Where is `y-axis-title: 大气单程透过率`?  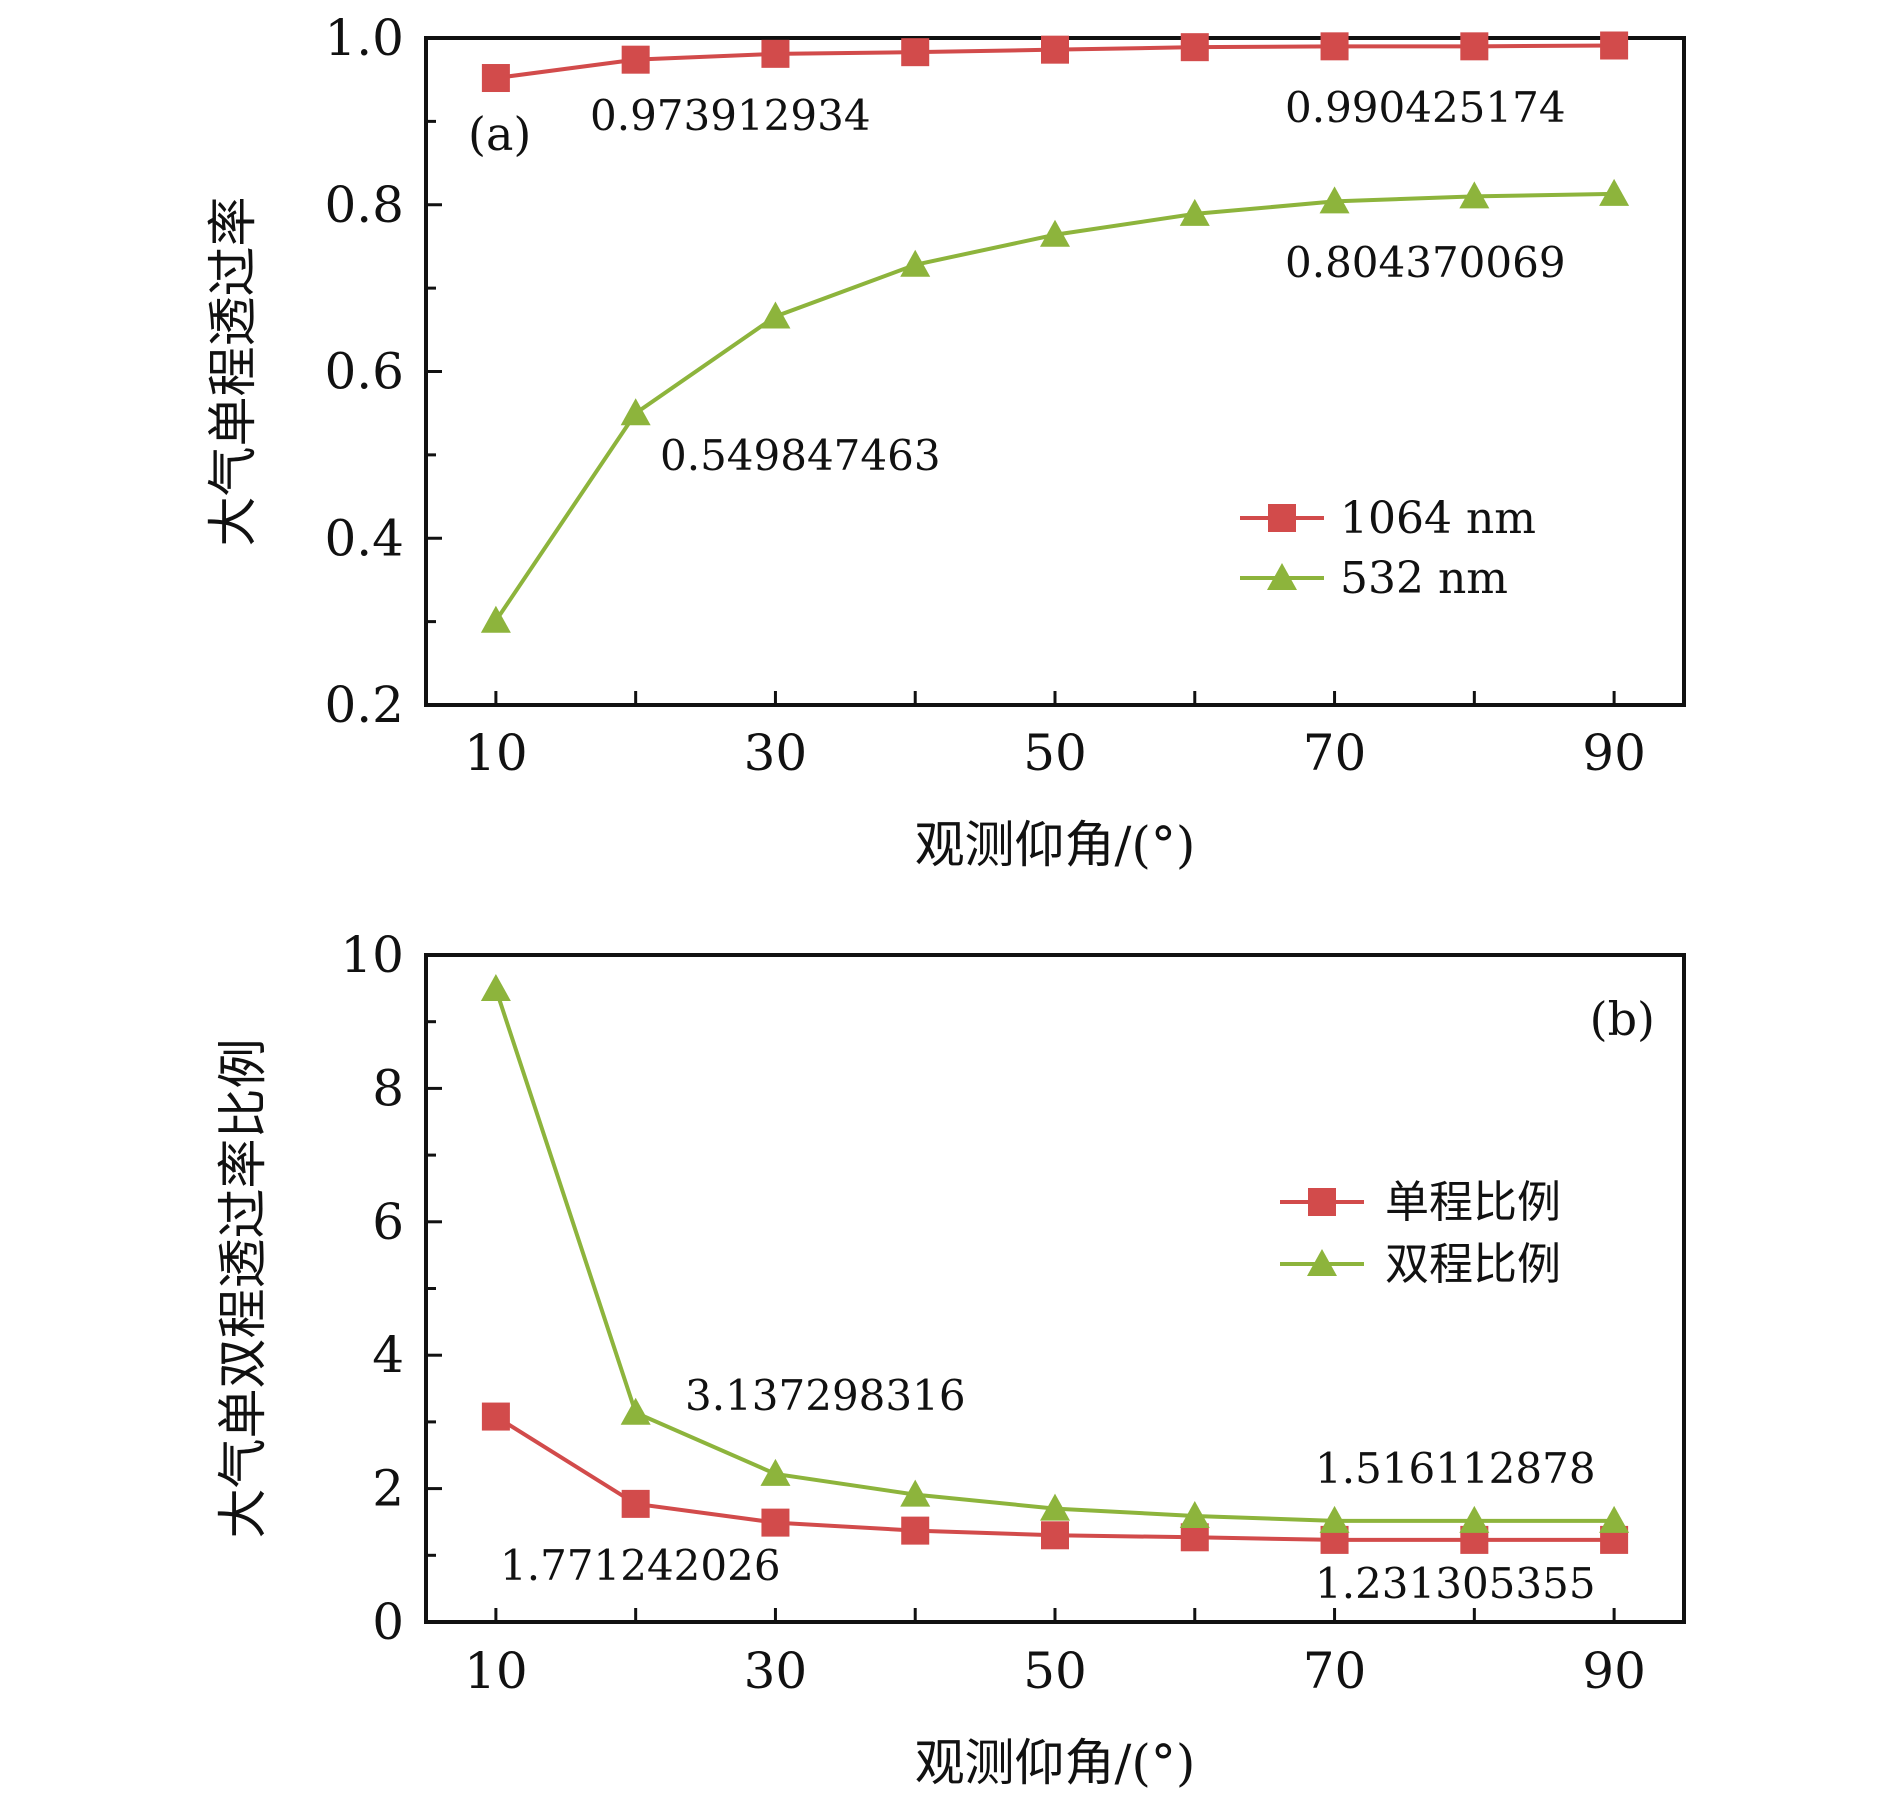 y-axis-title: 大气单程透过率 is located at coordinates (233, 372).